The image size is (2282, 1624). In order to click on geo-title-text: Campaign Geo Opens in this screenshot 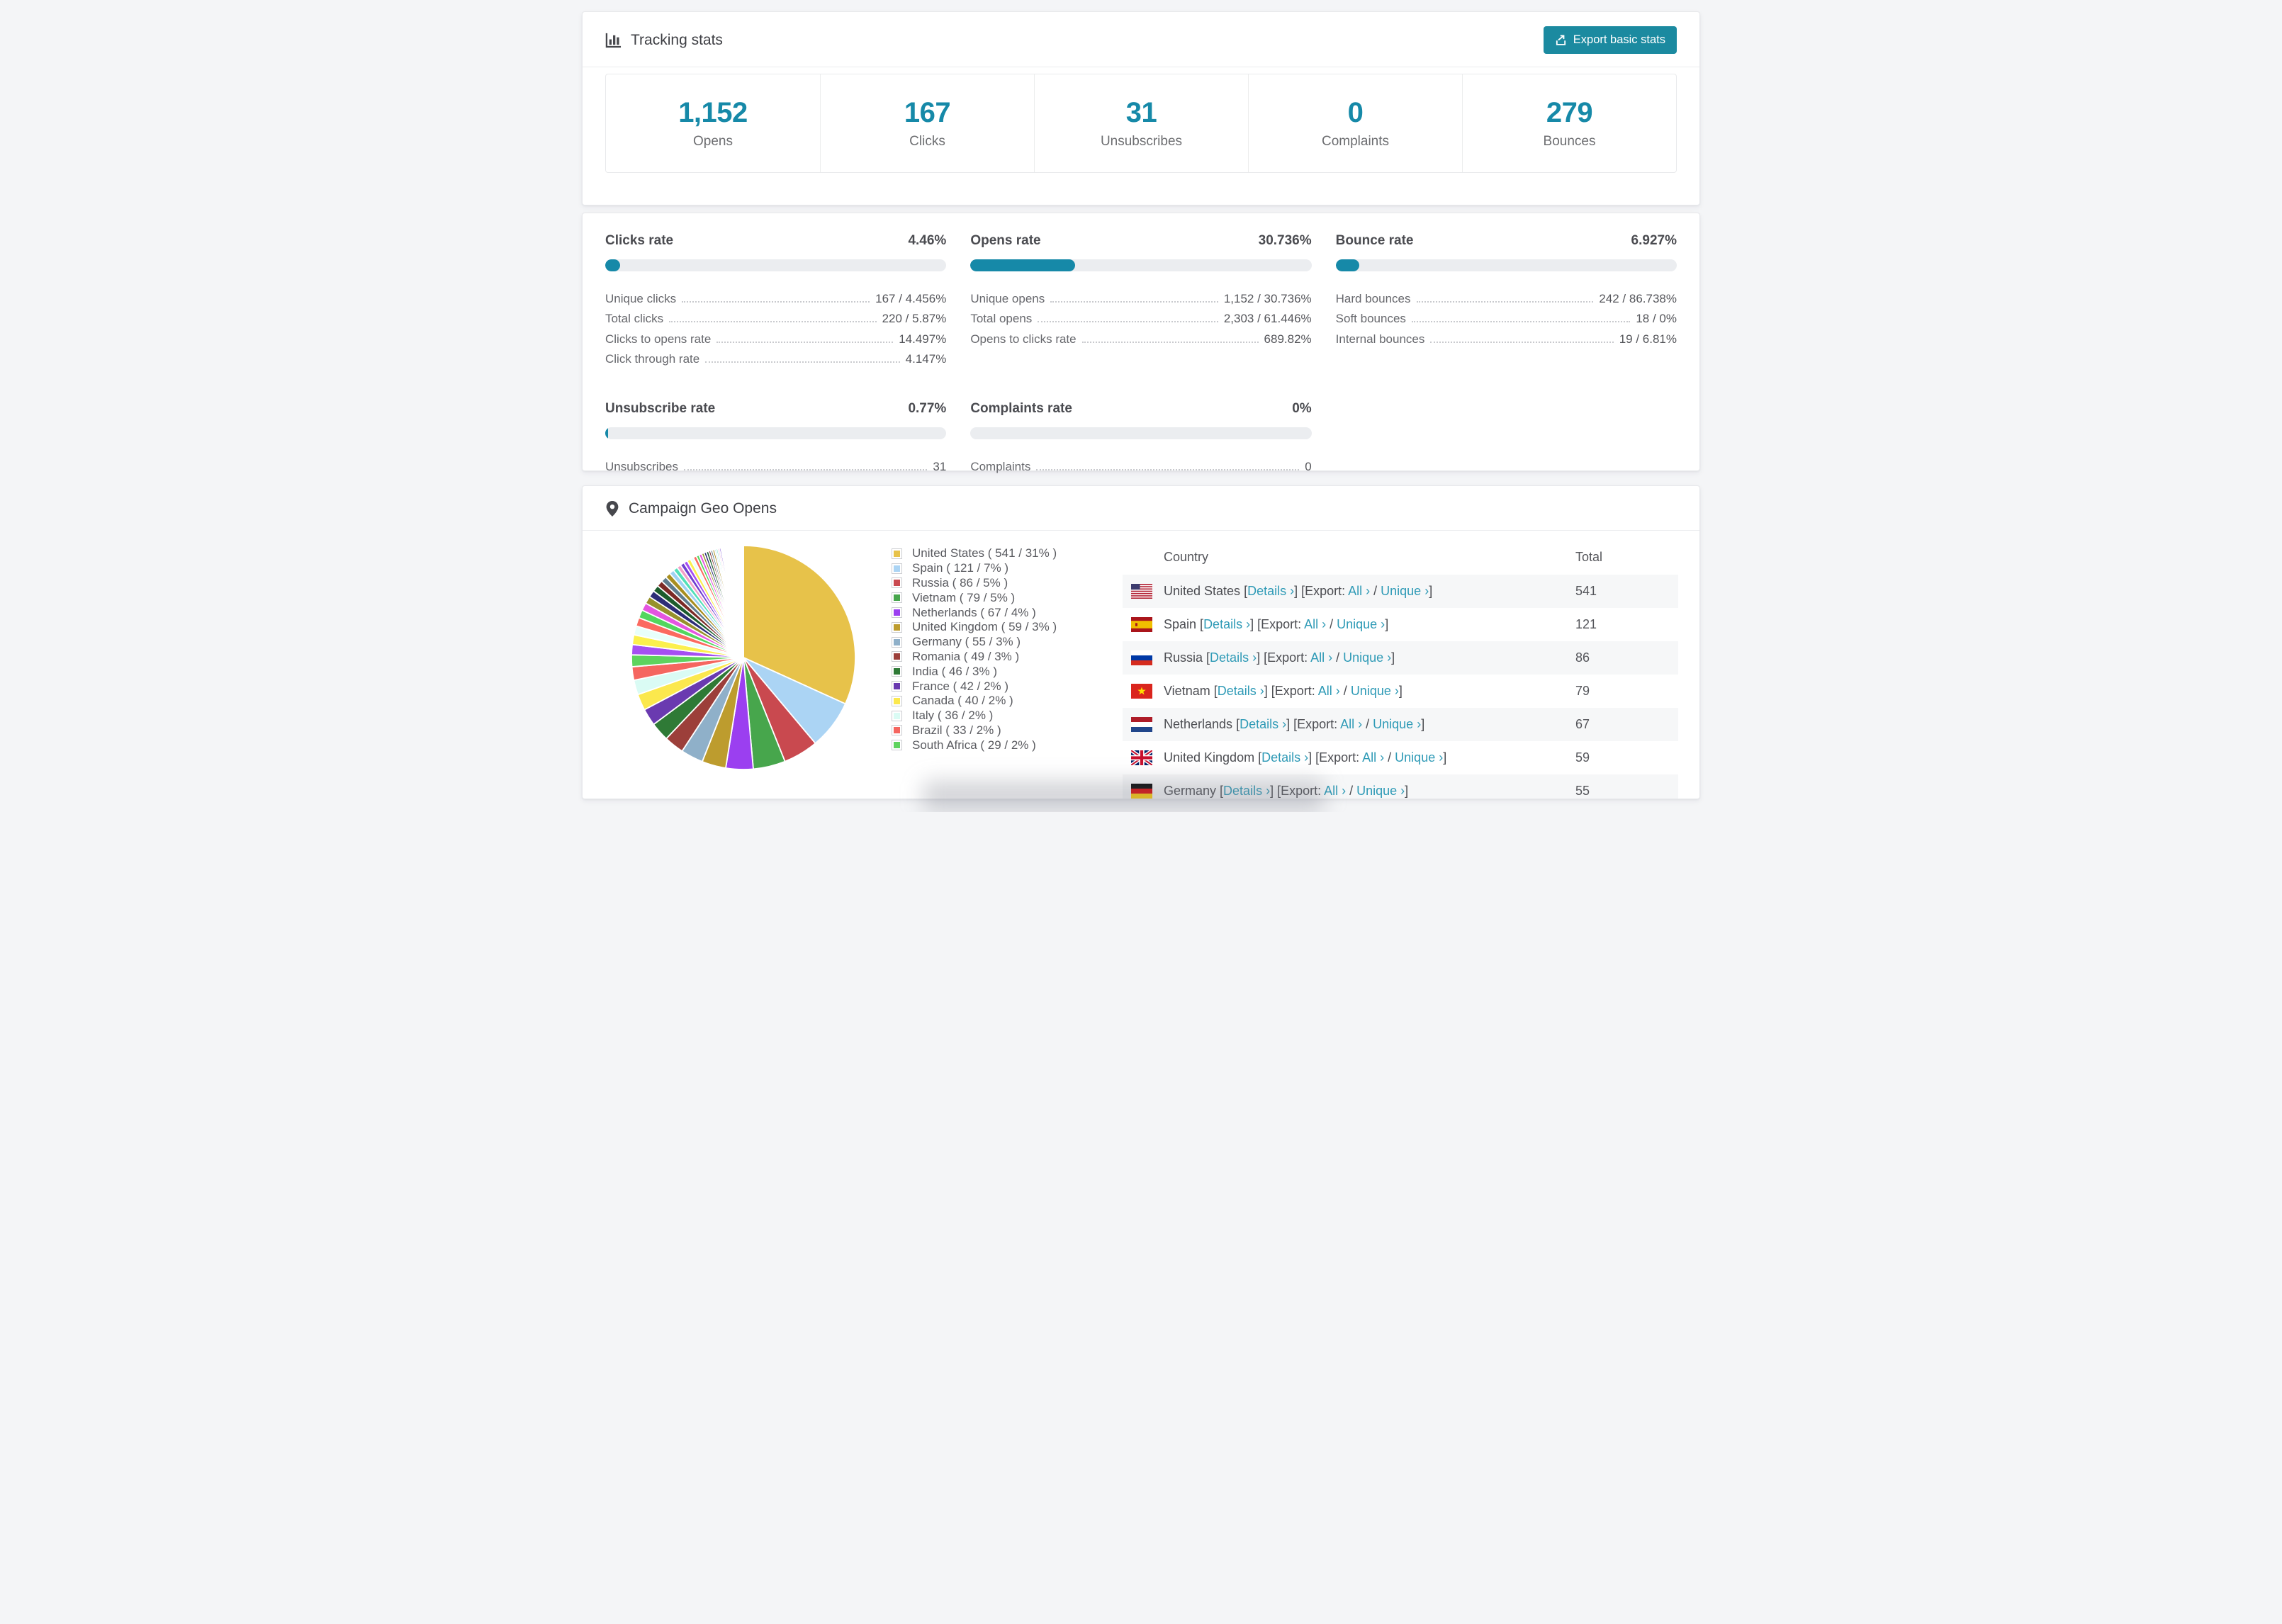, I will do `click(703, 508)`.